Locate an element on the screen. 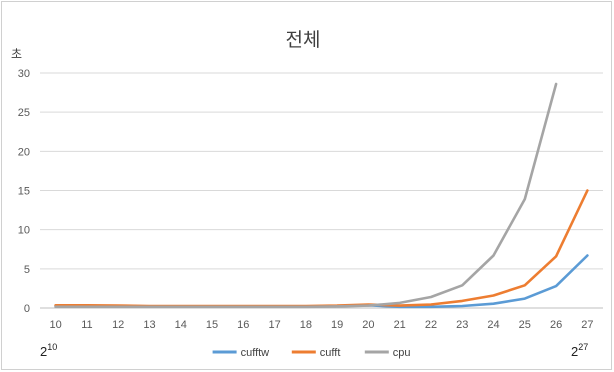 The image size is (614, 372). legend-label-cufftw: cufftw is located at coordinates (255, 353).